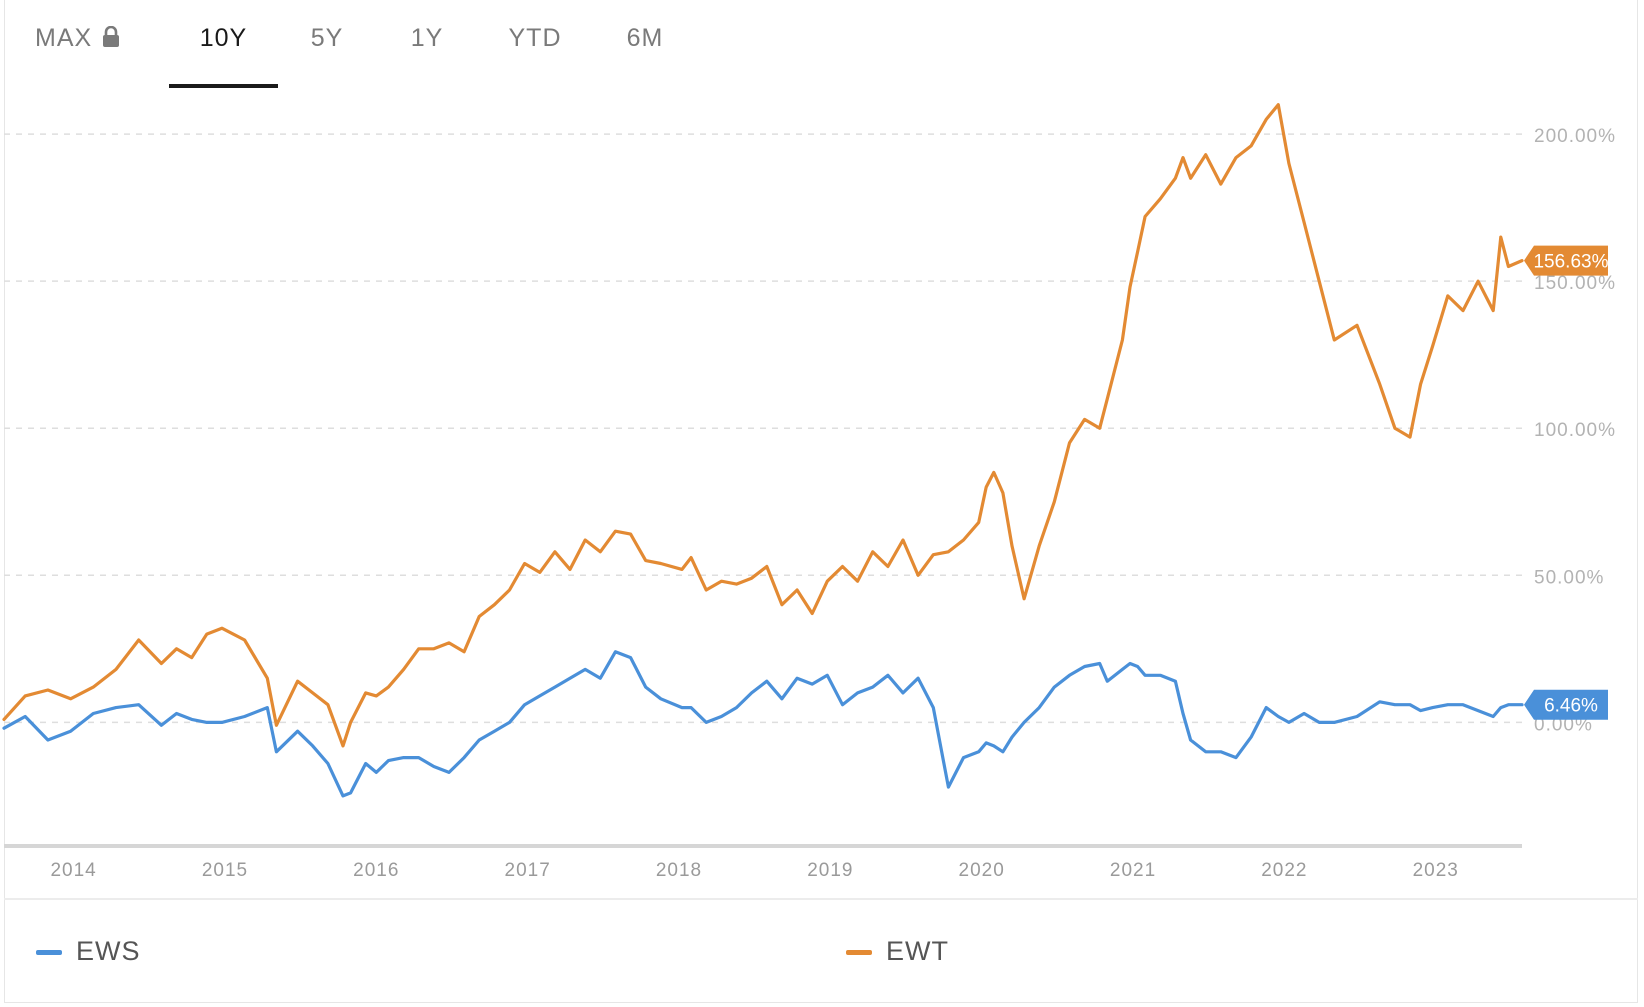 The width and height of the screenshot is (1644, 1007). Describe the element at coordinates (763, 862) in the screenshot. I see `x-axis: 2014 2015 2016 2017 2018 2019 2020 2021 2022 2023` at that location.